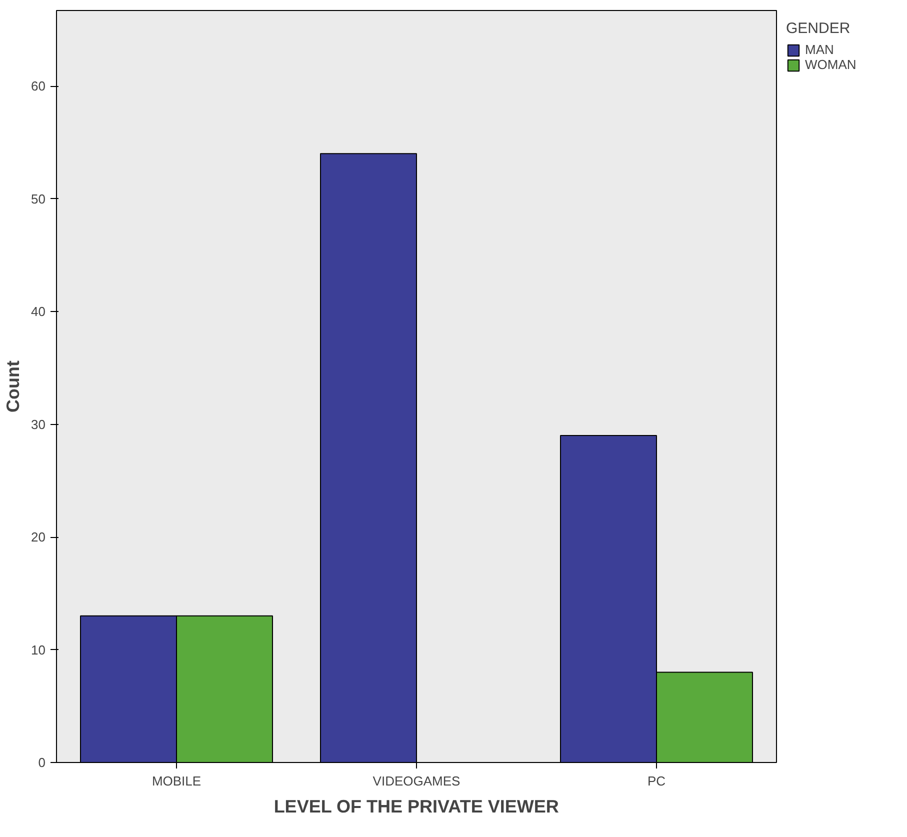 The image size is (907, 837). What do you see at coordinates (38, 537) in the screenshot?
I see `y-tick-label: 20` at bounding box center [38, 537].